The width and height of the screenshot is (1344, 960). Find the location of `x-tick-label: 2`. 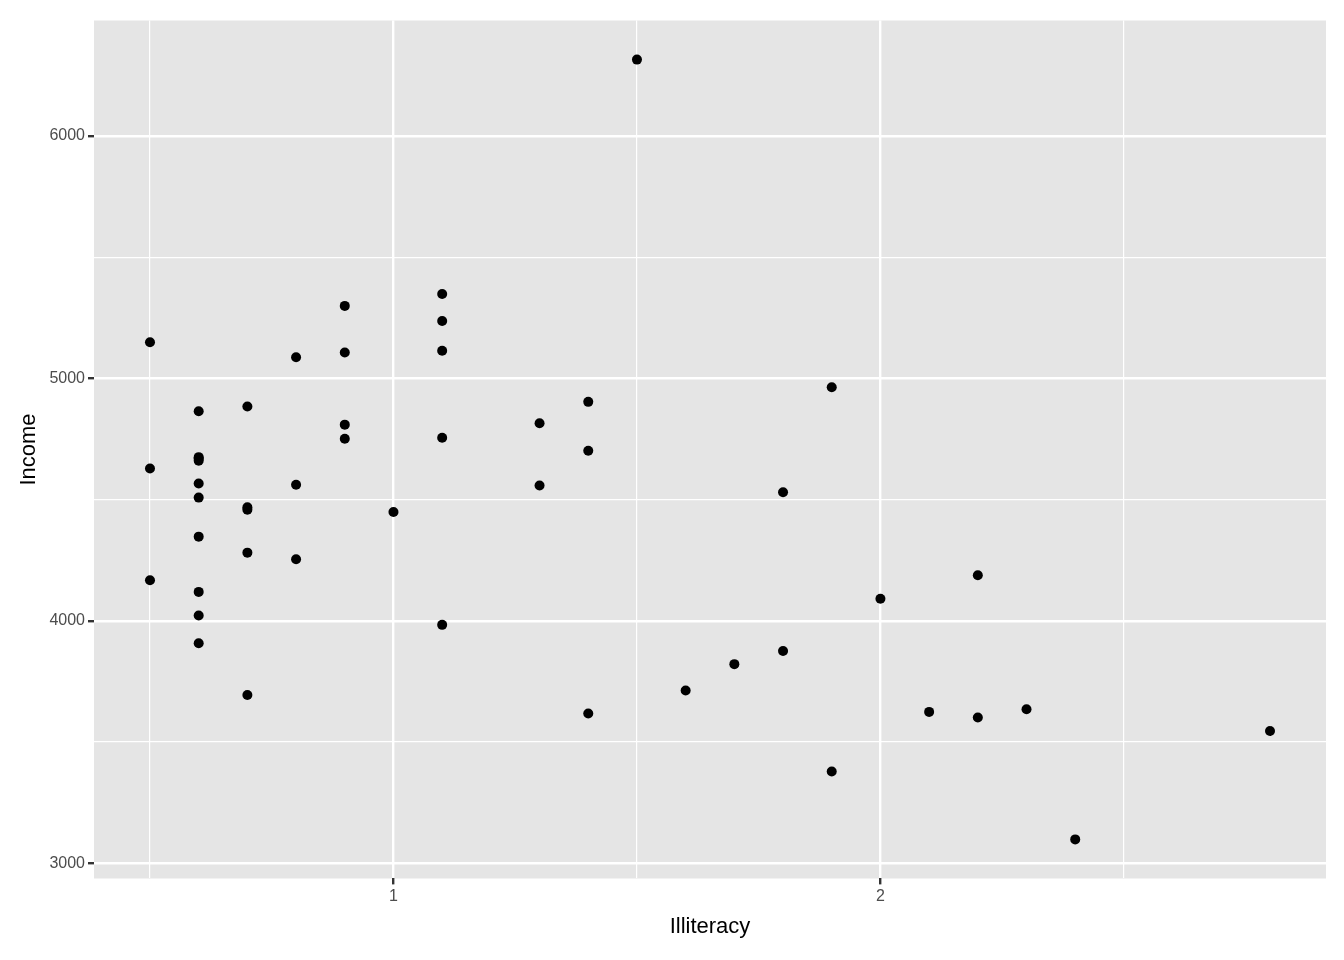

x-tick-label: 2 is located at coordinates (880, 896).